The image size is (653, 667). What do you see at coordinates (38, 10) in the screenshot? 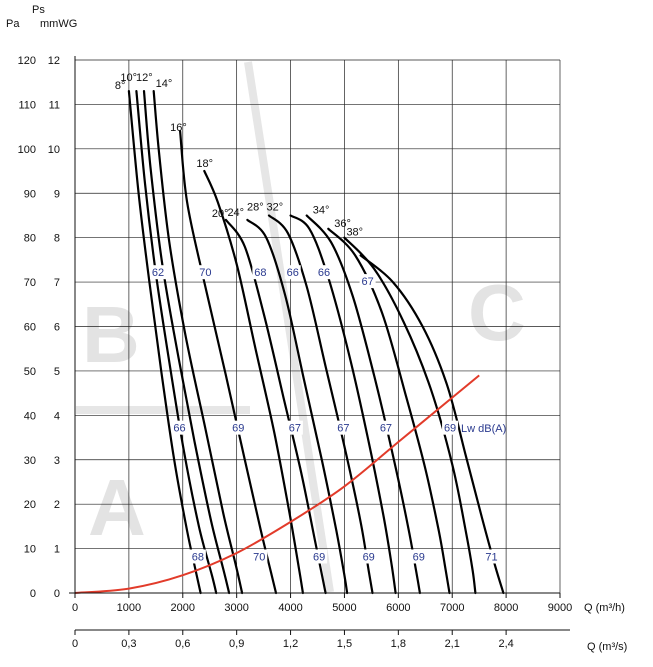
I see `ps-unit-label: Ps` at bounding box center [38, 10].